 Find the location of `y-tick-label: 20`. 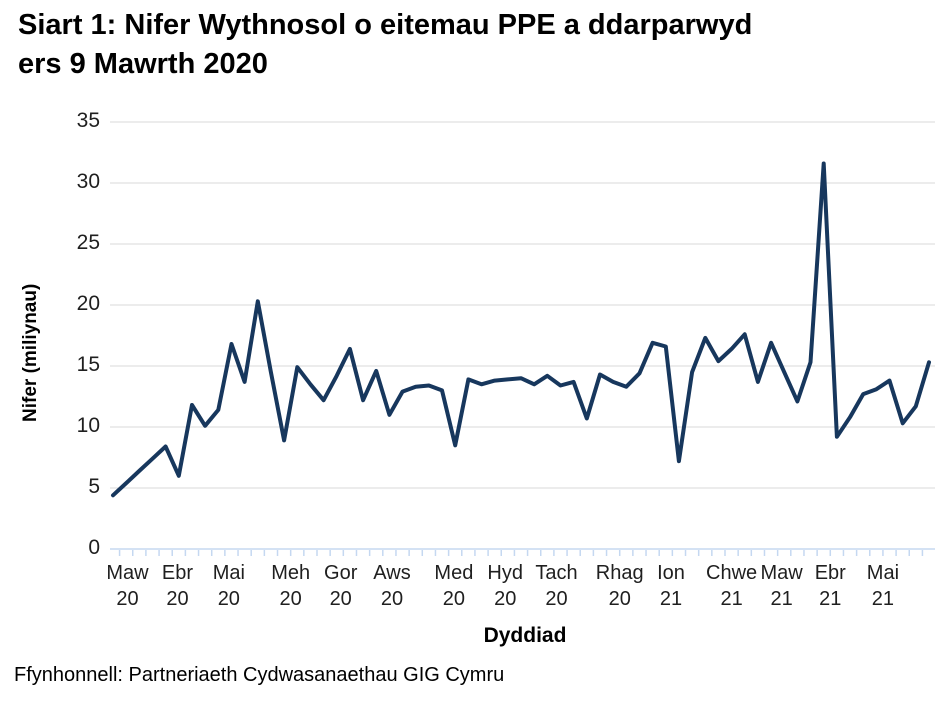

y-tick-label: 20 is located at coordinates (88, 303).